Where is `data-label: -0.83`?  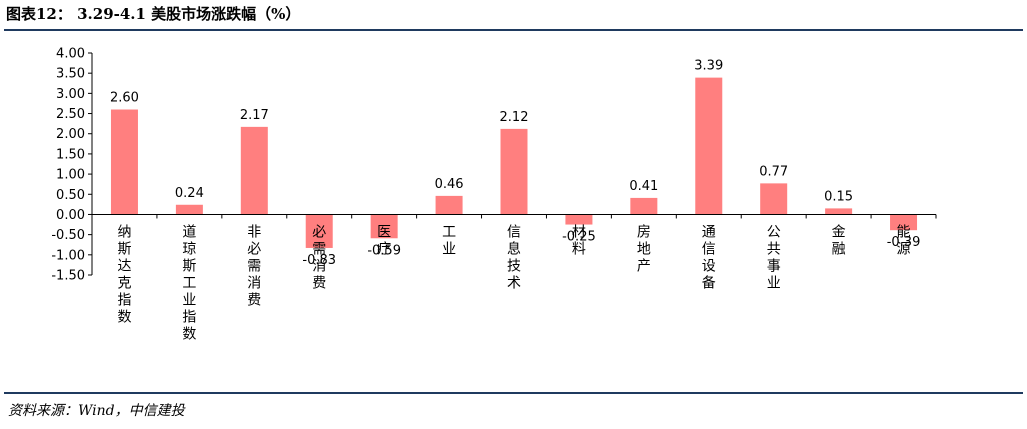
data-label: -0.83 is located at coordinates (319, 260).